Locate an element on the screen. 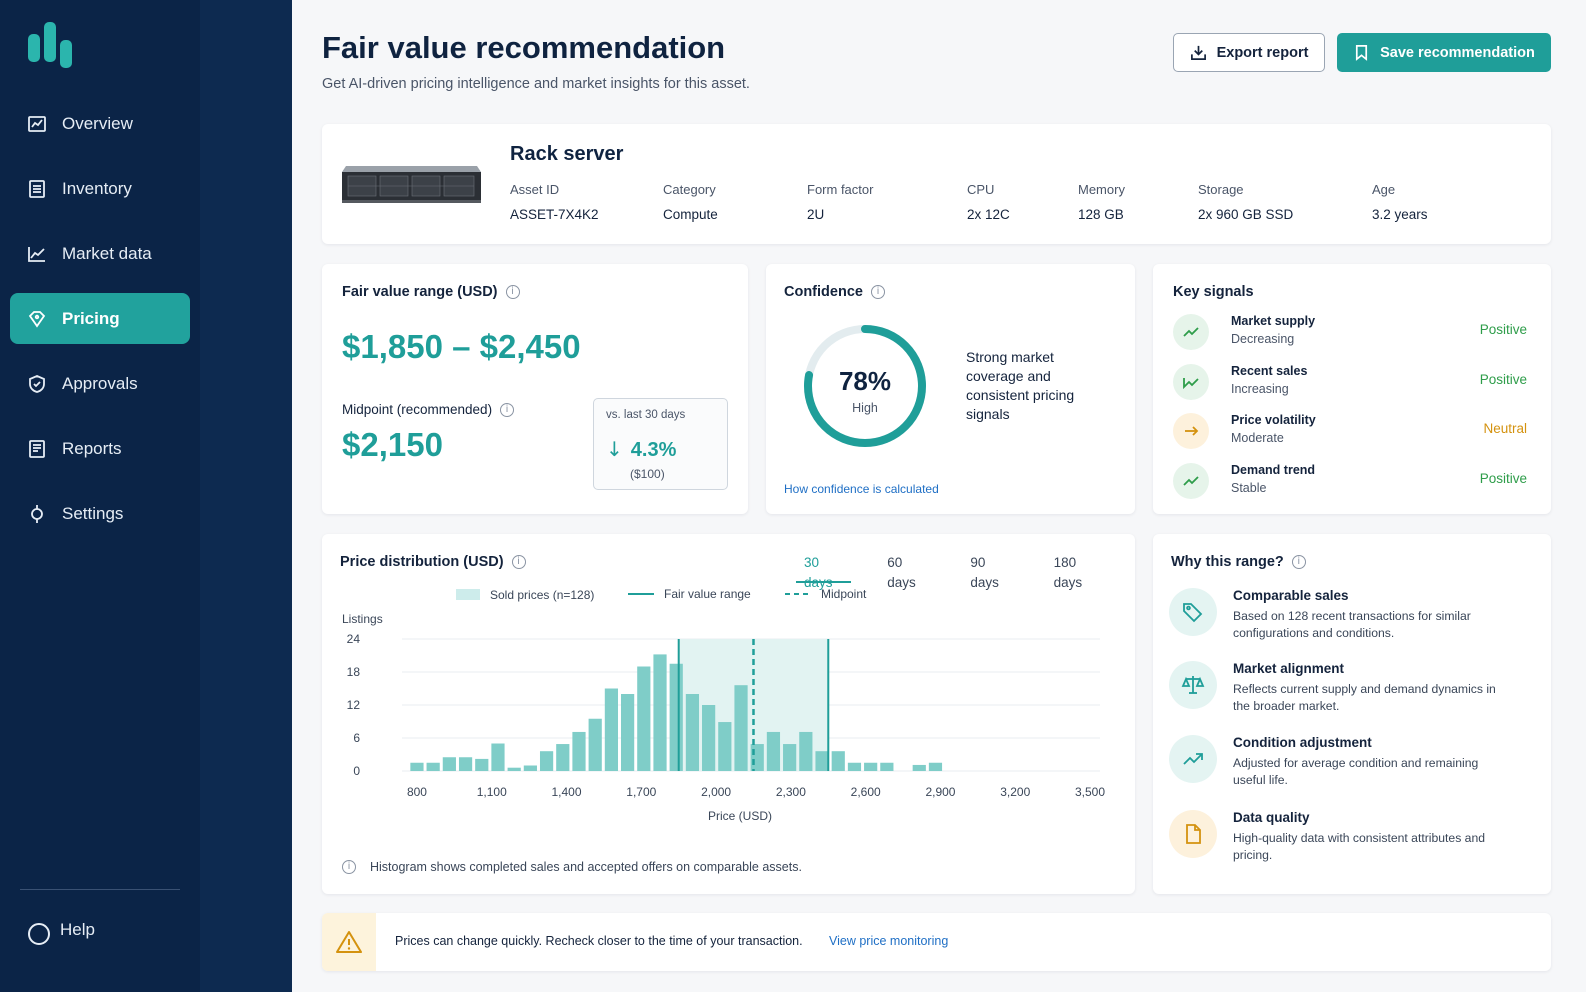  spec-cpu: CPU 2x 12C is located at coordinates (988, 202).